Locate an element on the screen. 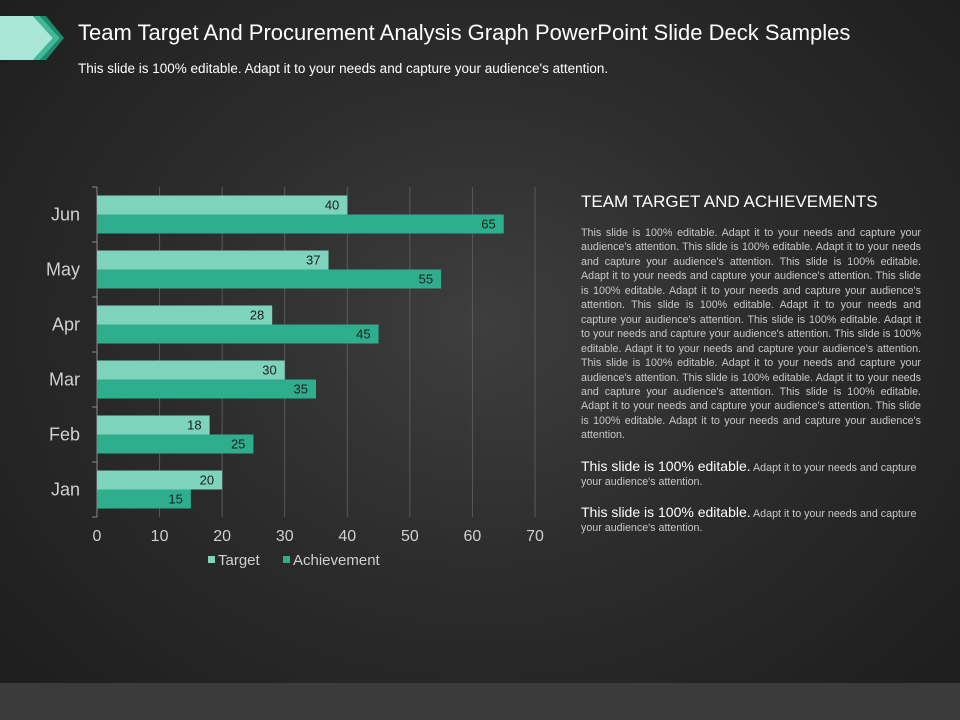  legend-swatch-achievement is located at coordinates (286, 559).